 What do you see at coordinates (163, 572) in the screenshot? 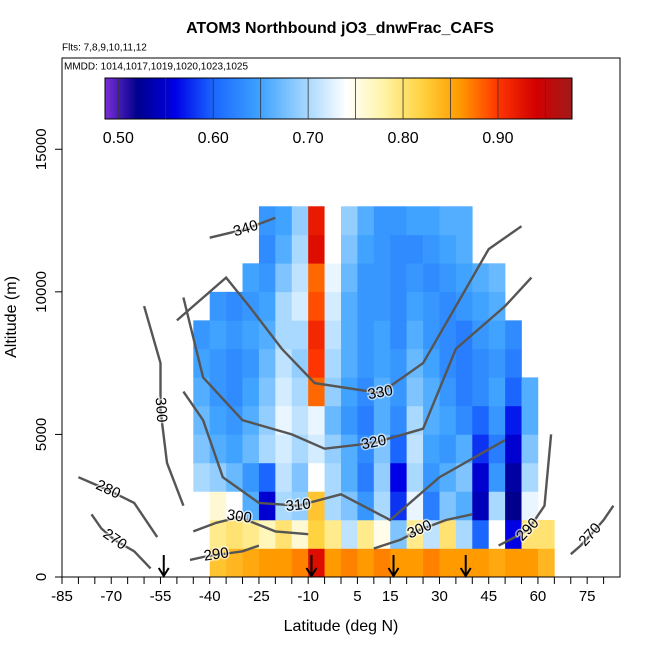
I see `arrow-head` at bounding box center [163, 572].